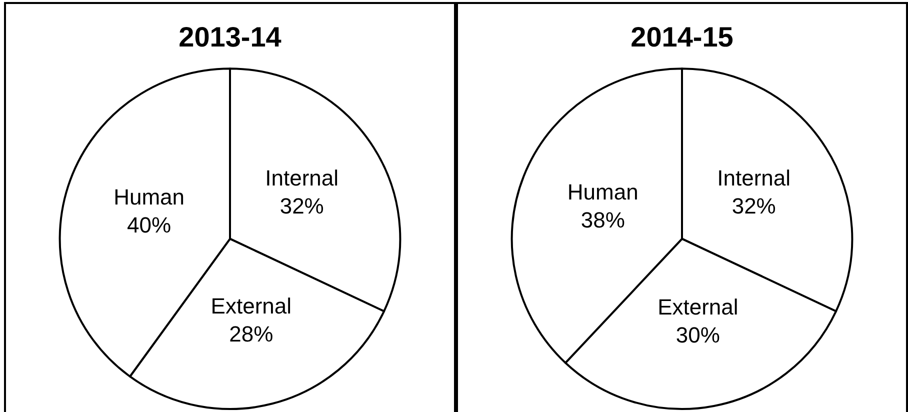 Image resolution: width=908 pixels, height=412 pixels. I want to click on chart-title: 2013-14, so click(230, 37).